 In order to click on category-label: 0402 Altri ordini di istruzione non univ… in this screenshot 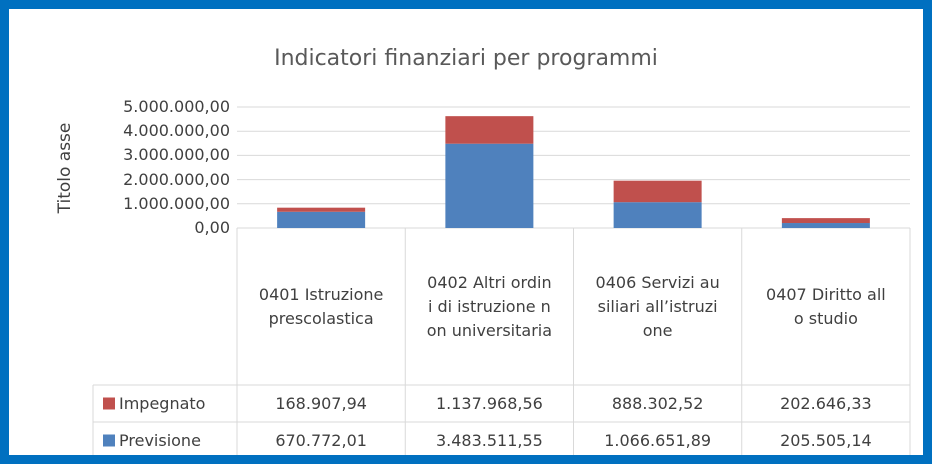, I will do `click(489, 306)`.